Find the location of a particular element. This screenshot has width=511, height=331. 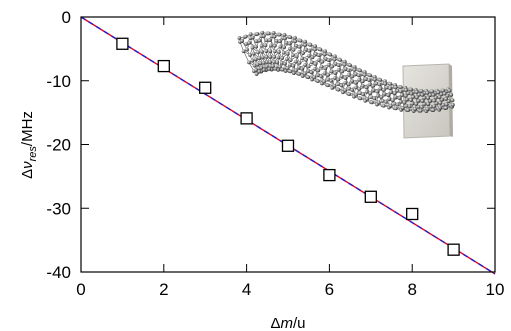

x-tick-label: 4 is located at coordinates (246, 289).